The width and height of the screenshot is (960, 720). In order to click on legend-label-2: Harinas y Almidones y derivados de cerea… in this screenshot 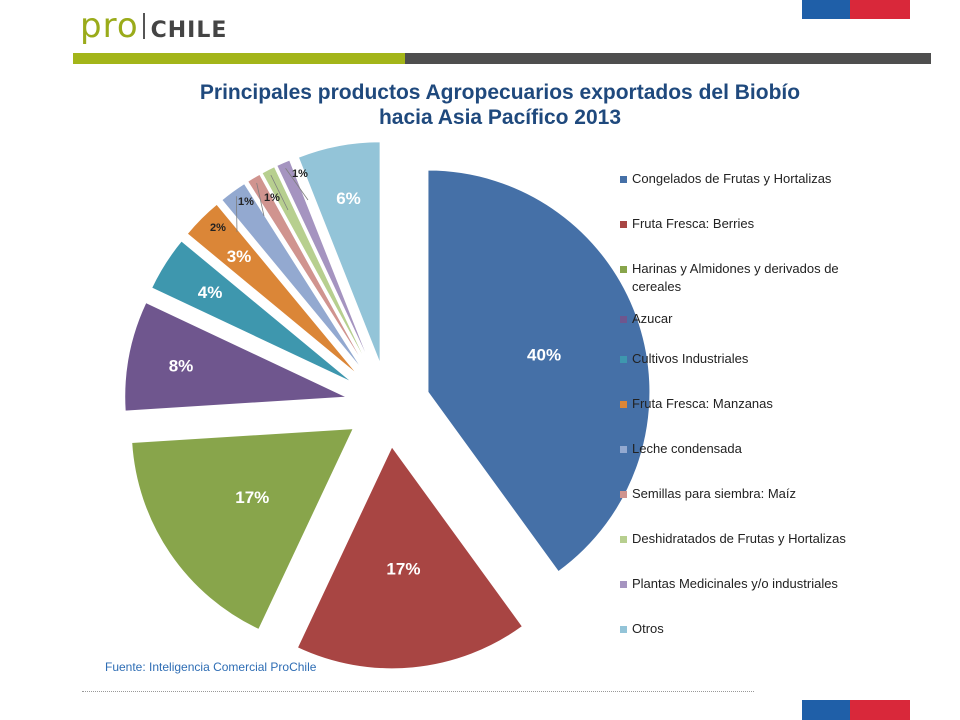, I will do `click(735, 277)`.